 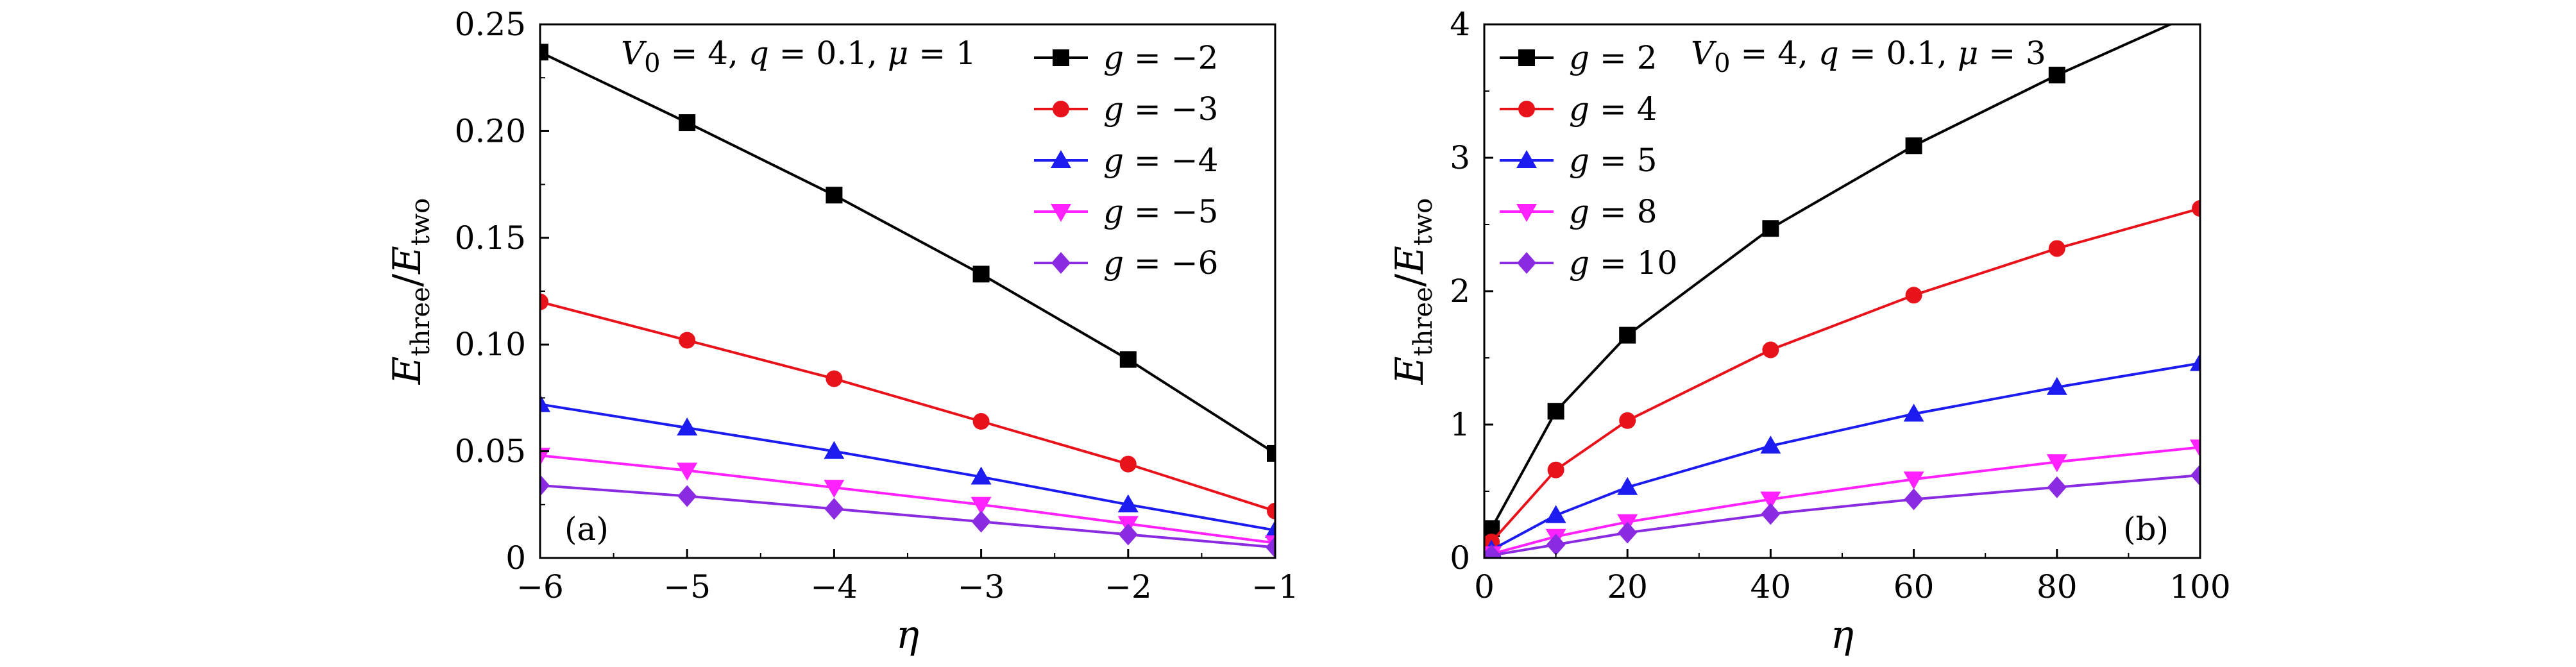 I want to click on x-tick-label: 80, so click(x=2057, y=586).